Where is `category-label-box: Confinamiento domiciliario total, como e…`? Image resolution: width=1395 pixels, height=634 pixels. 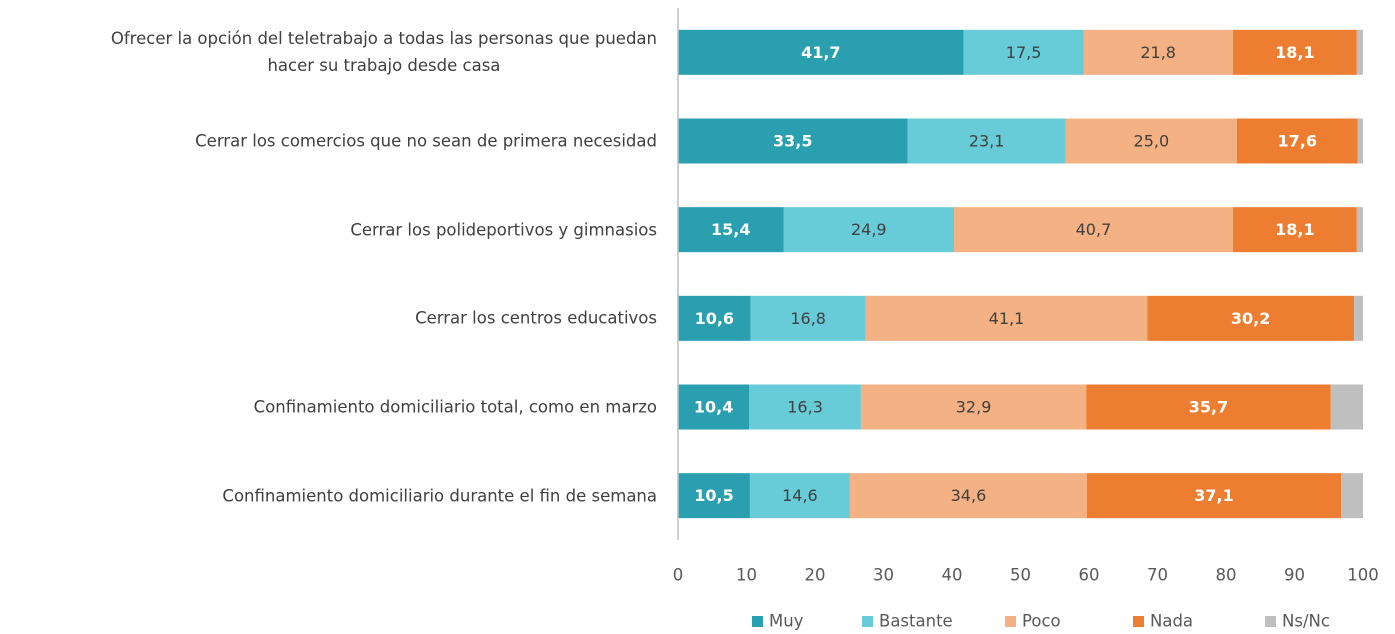 category-label-box: Confinamiento domiciliario total, como e… is located at coordinates (455, 407).